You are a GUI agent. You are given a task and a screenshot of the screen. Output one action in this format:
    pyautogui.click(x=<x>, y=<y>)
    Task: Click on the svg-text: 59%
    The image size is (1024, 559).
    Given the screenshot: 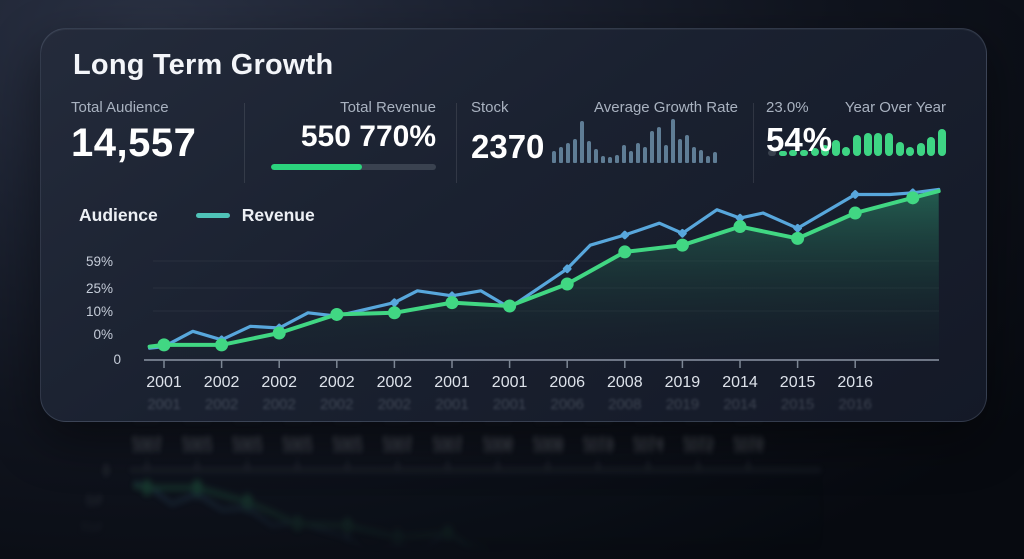 What is the action you would take?
    pyautogui.click(x=99, y=261)
    